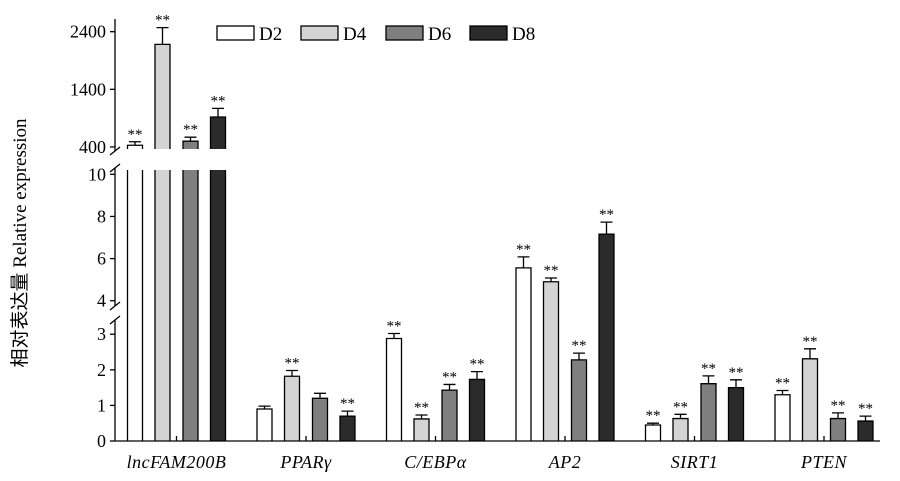 The height and width of the screenshot is (481, 900). I want to click on y-tick-label: 2, so click(101, 370).